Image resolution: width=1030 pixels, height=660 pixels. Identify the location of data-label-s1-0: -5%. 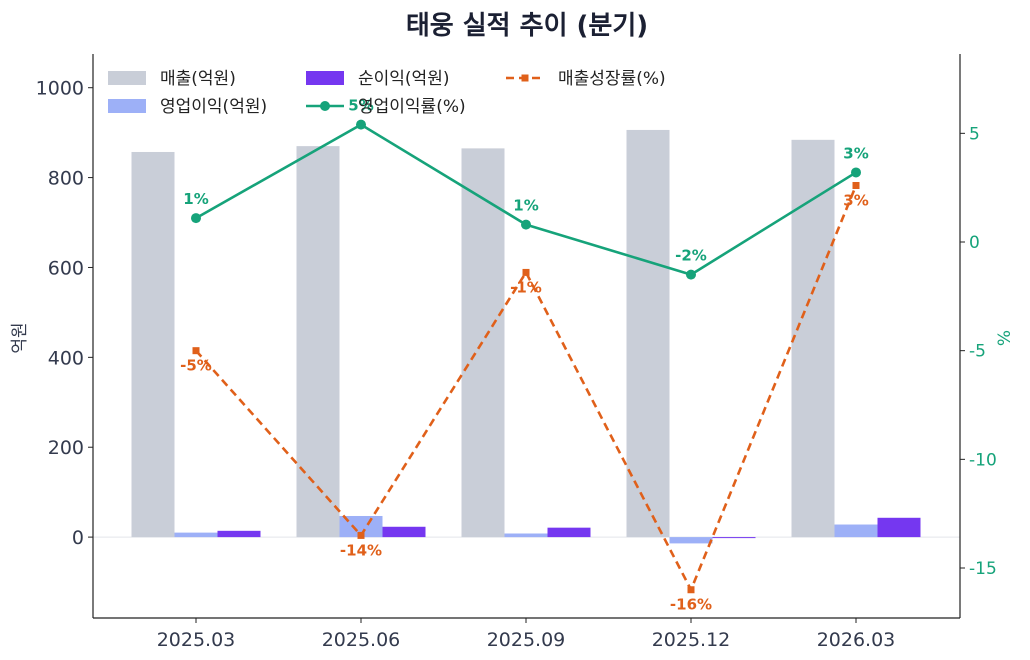
(196, 366).